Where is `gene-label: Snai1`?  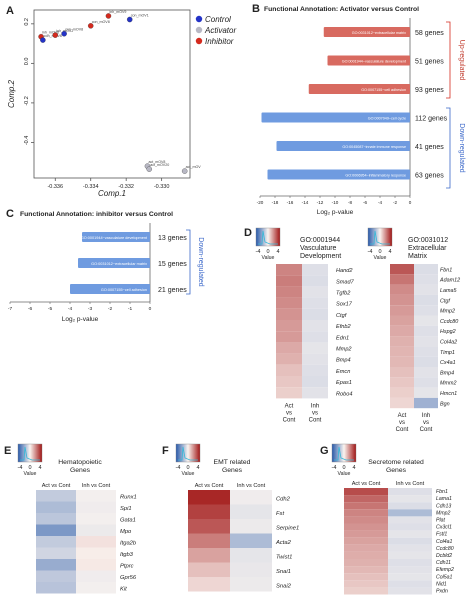
gene-label: Snai1 is located at coordinates (283, 572).